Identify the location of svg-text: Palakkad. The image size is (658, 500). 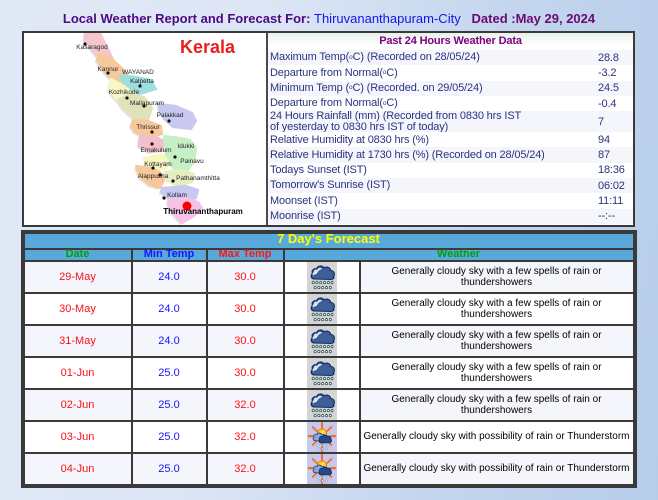
(170, 115).